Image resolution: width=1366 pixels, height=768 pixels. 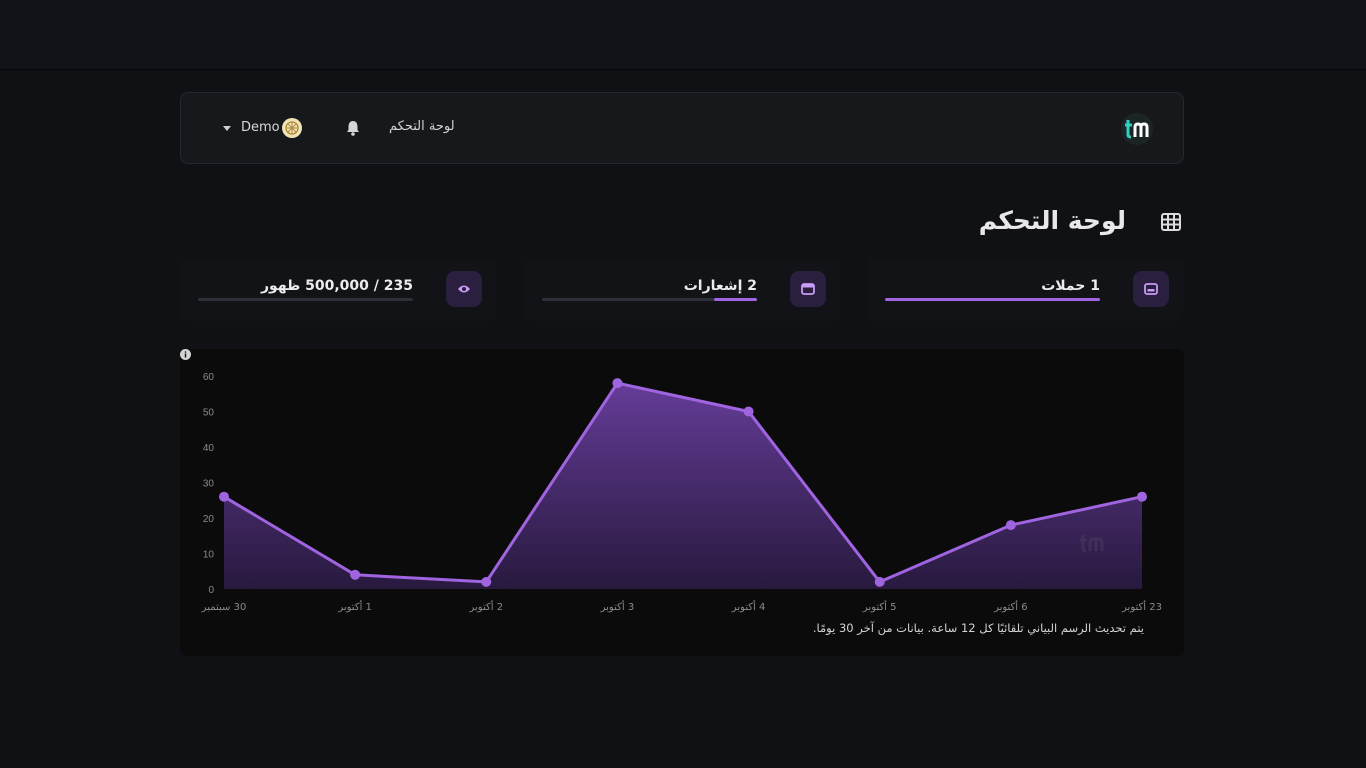 I want to click on y-tick-label: 40, so click(x=209, y=448).